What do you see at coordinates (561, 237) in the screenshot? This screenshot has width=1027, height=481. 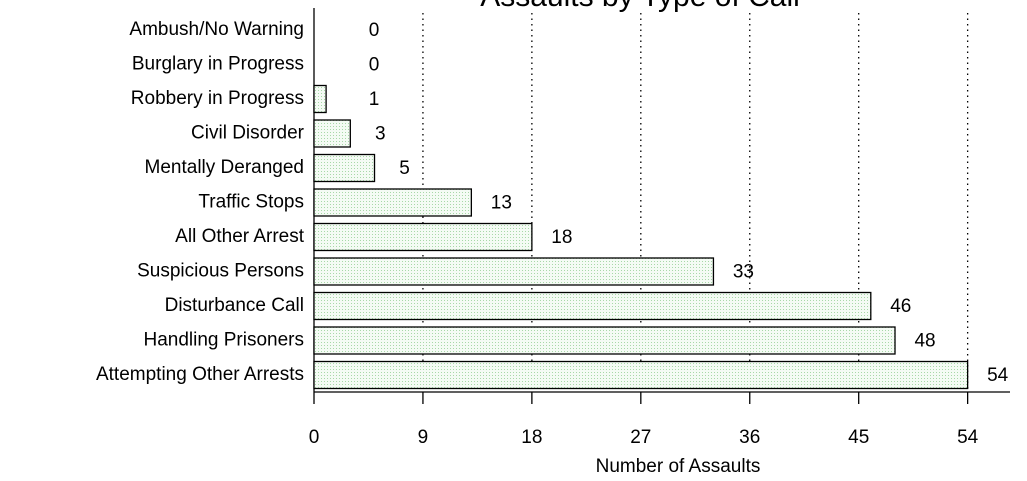 I see `value-label: 18` at bounding box center [561, 237].